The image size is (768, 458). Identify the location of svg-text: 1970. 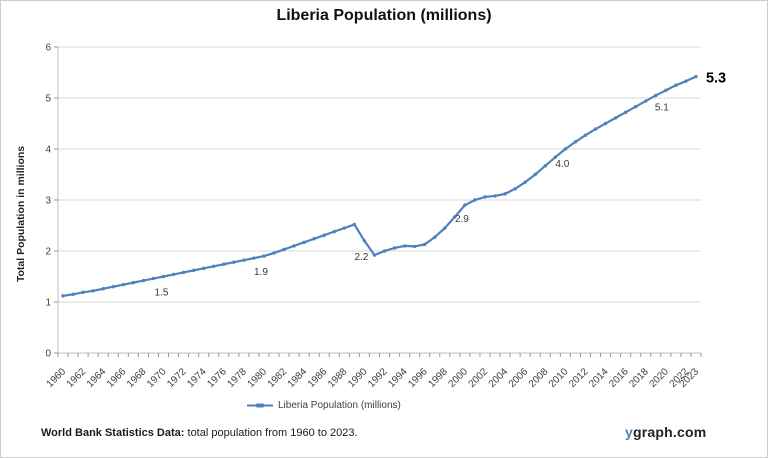
(157, 378).